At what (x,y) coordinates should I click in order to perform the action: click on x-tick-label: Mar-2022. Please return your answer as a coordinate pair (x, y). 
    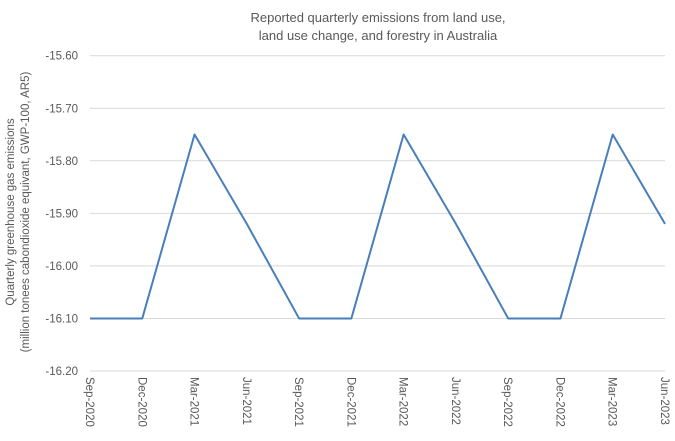
    Looking at the image, I should click on (403, 401).